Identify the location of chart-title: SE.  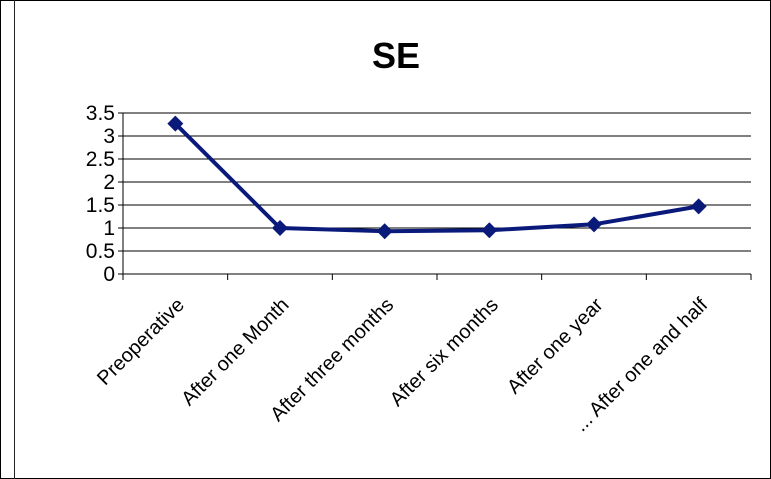
(396, 55).